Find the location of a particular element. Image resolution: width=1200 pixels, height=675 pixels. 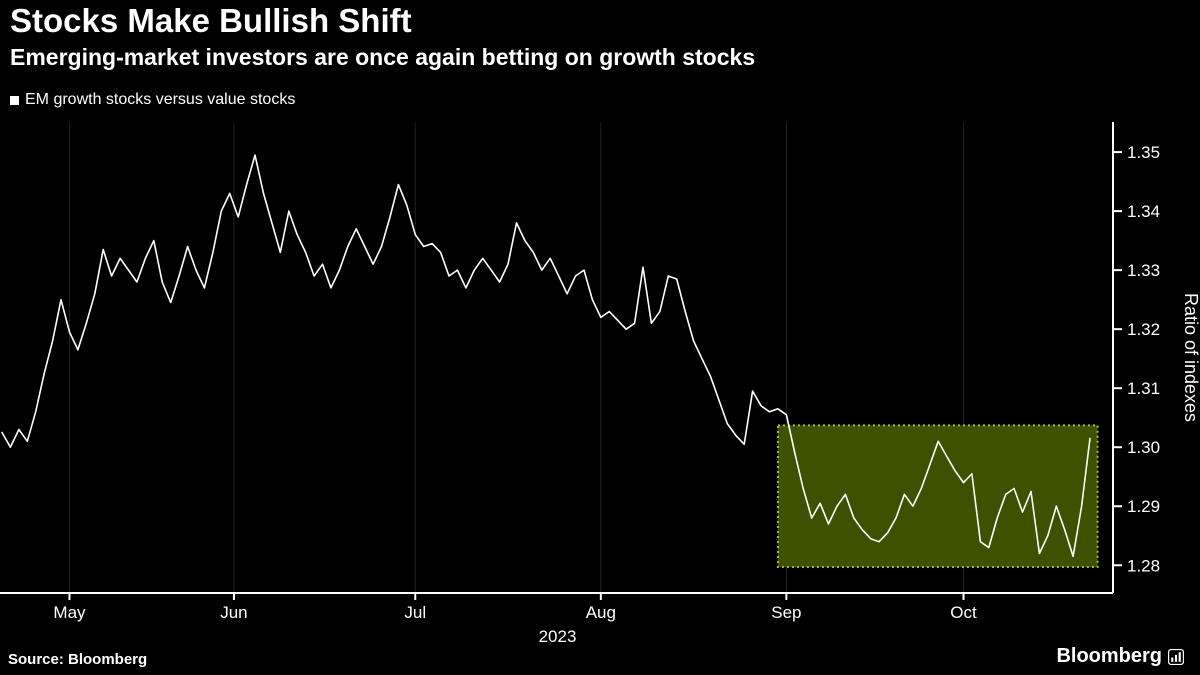

x-tick-label-may: May is located at coordinates (69, 612).